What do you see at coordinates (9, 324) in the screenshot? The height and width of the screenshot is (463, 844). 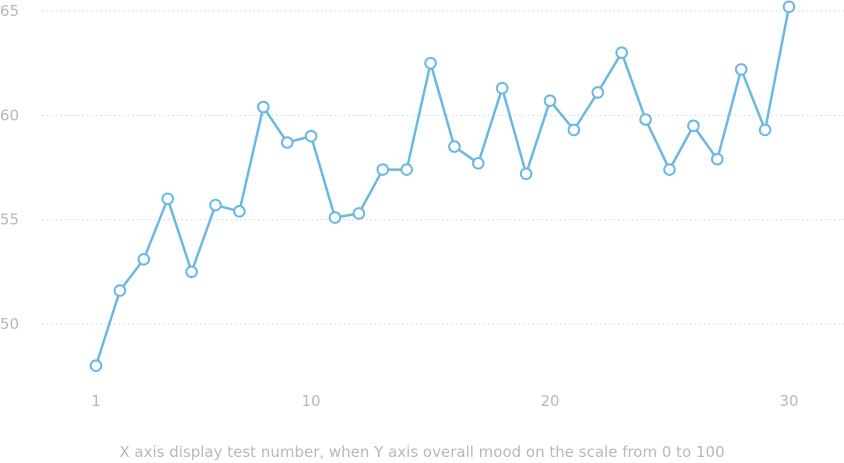 I see `y-tick-label: 50` at bounding box center [9, 324].